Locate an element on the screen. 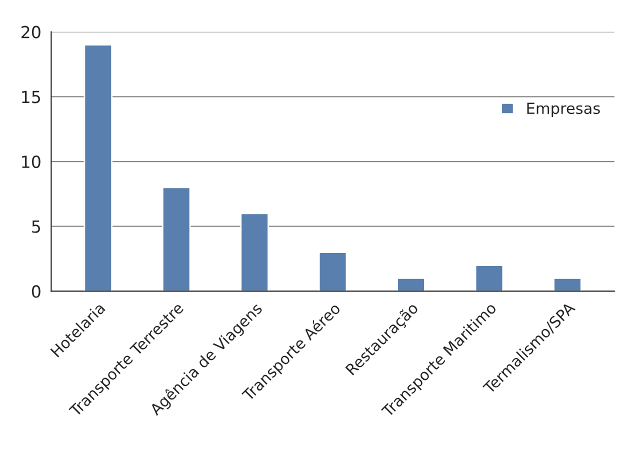  y-tick-label: 5 is located at coordinates (36, 226).